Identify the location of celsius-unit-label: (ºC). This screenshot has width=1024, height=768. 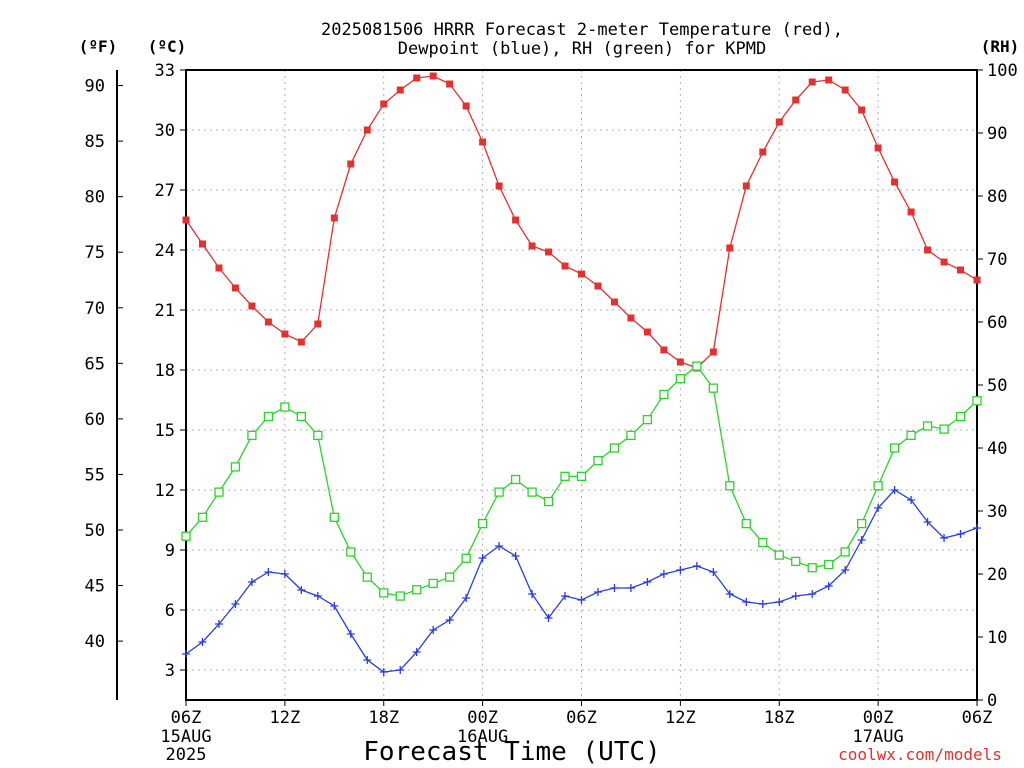
(167, 46).